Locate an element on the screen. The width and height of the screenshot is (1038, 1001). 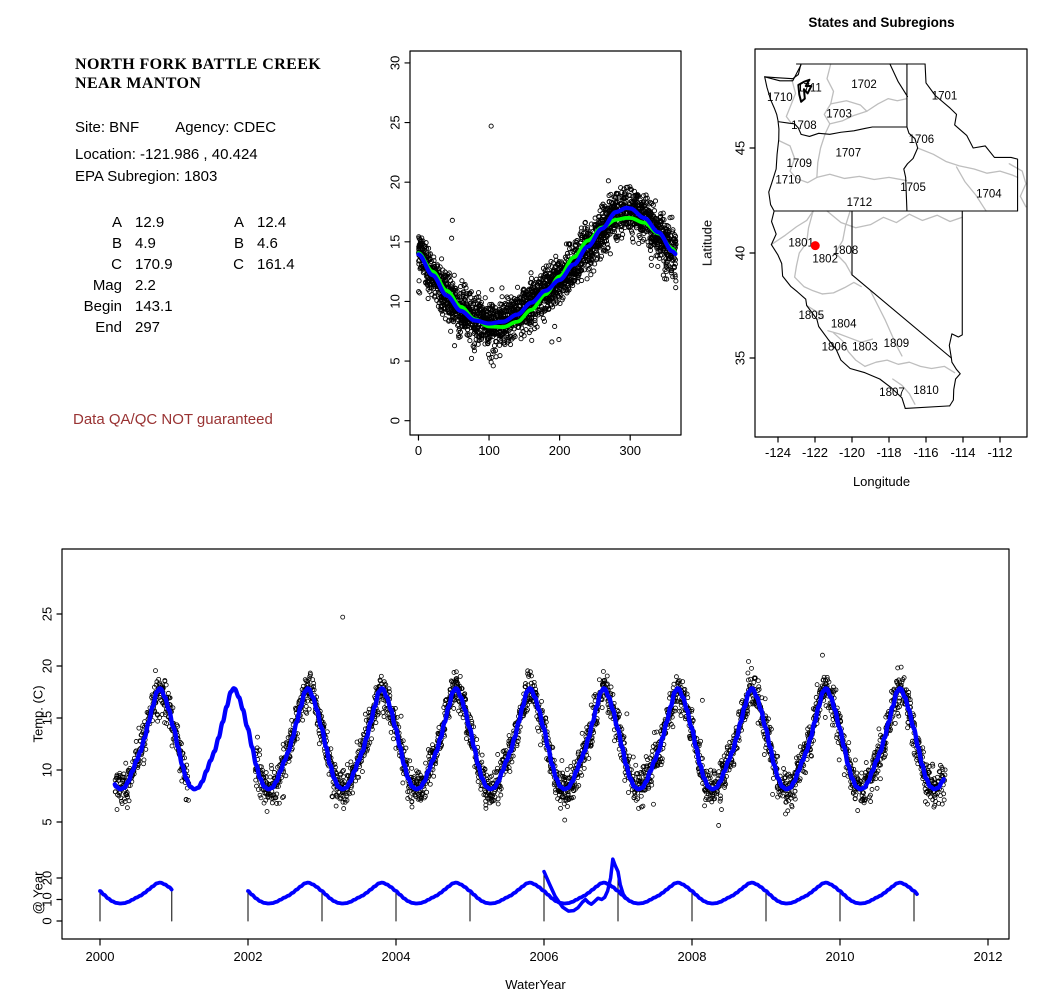
timeseries-ylabel-amp: @ Year is located at coordinates (38, 893).